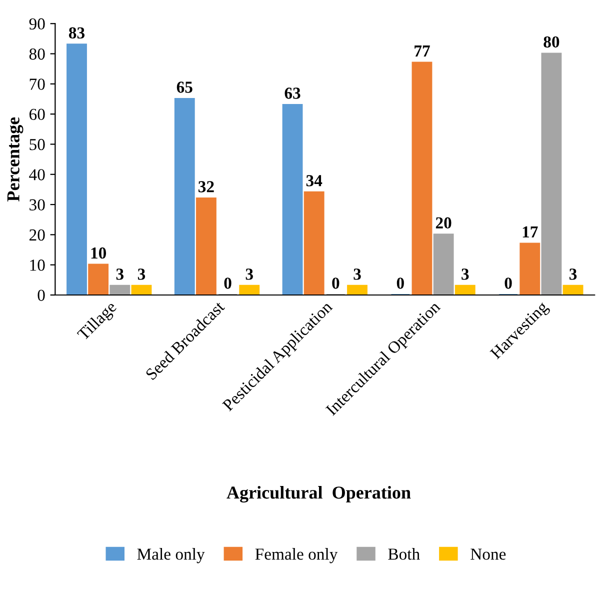  Describe the element at coordinates (98, 253) in the screenshot. I see `data-label: 10` at that location.